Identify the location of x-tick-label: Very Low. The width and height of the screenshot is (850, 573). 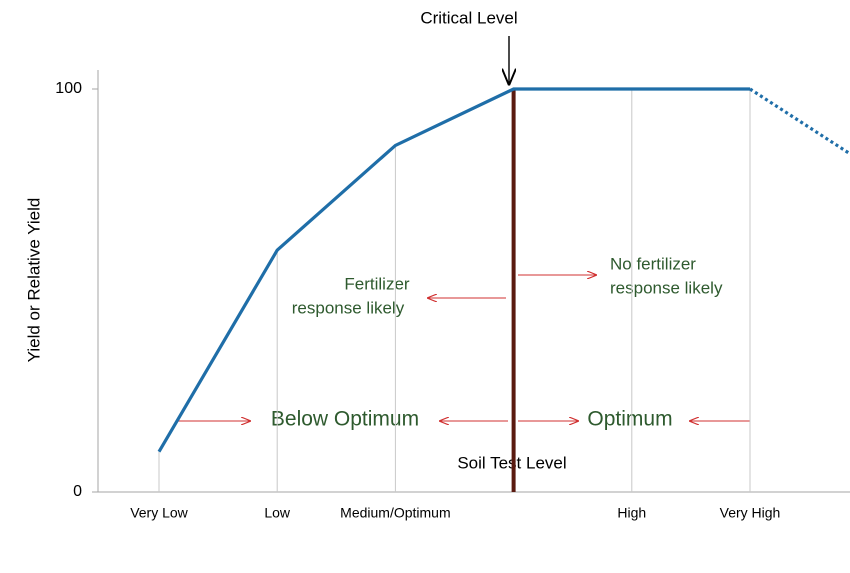
(159, 513).